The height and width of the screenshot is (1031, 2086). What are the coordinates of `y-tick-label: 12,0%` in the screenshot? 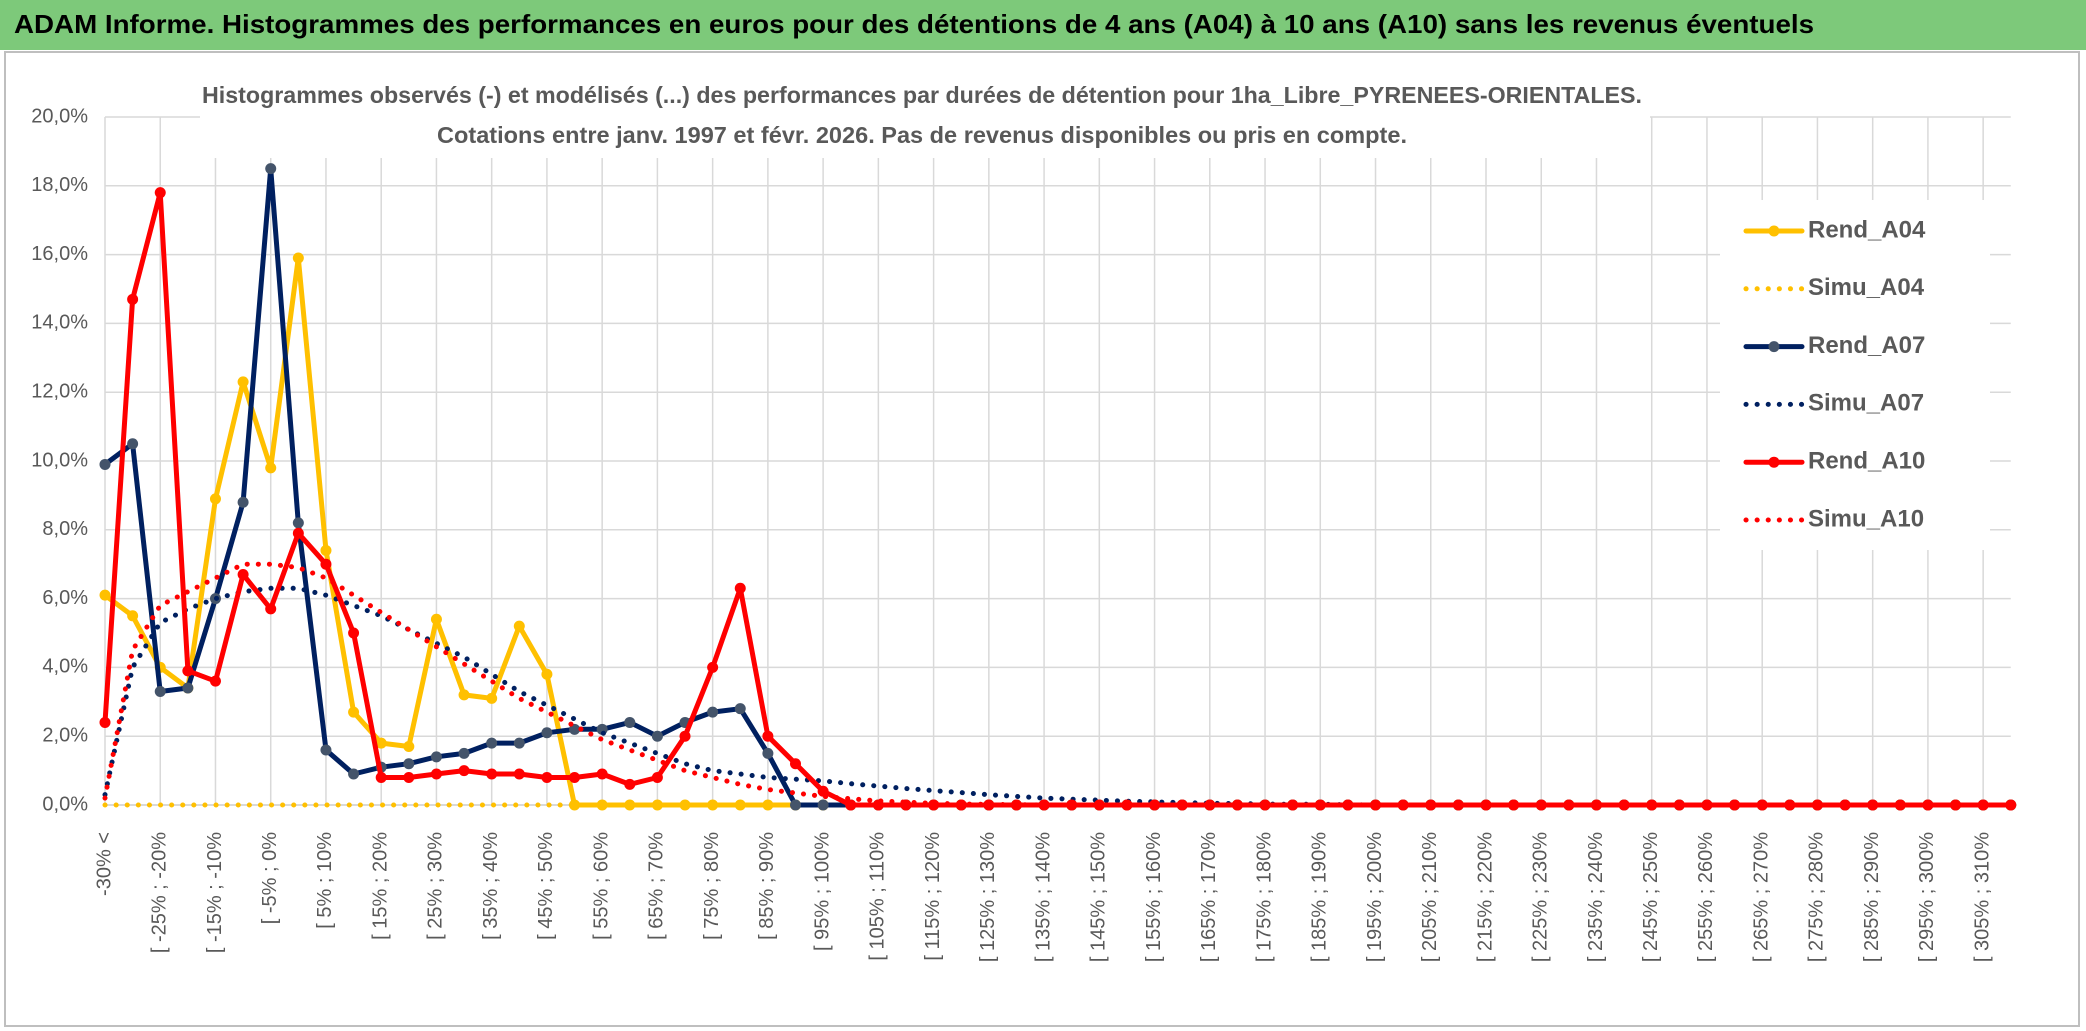 It's located at (59, 391).